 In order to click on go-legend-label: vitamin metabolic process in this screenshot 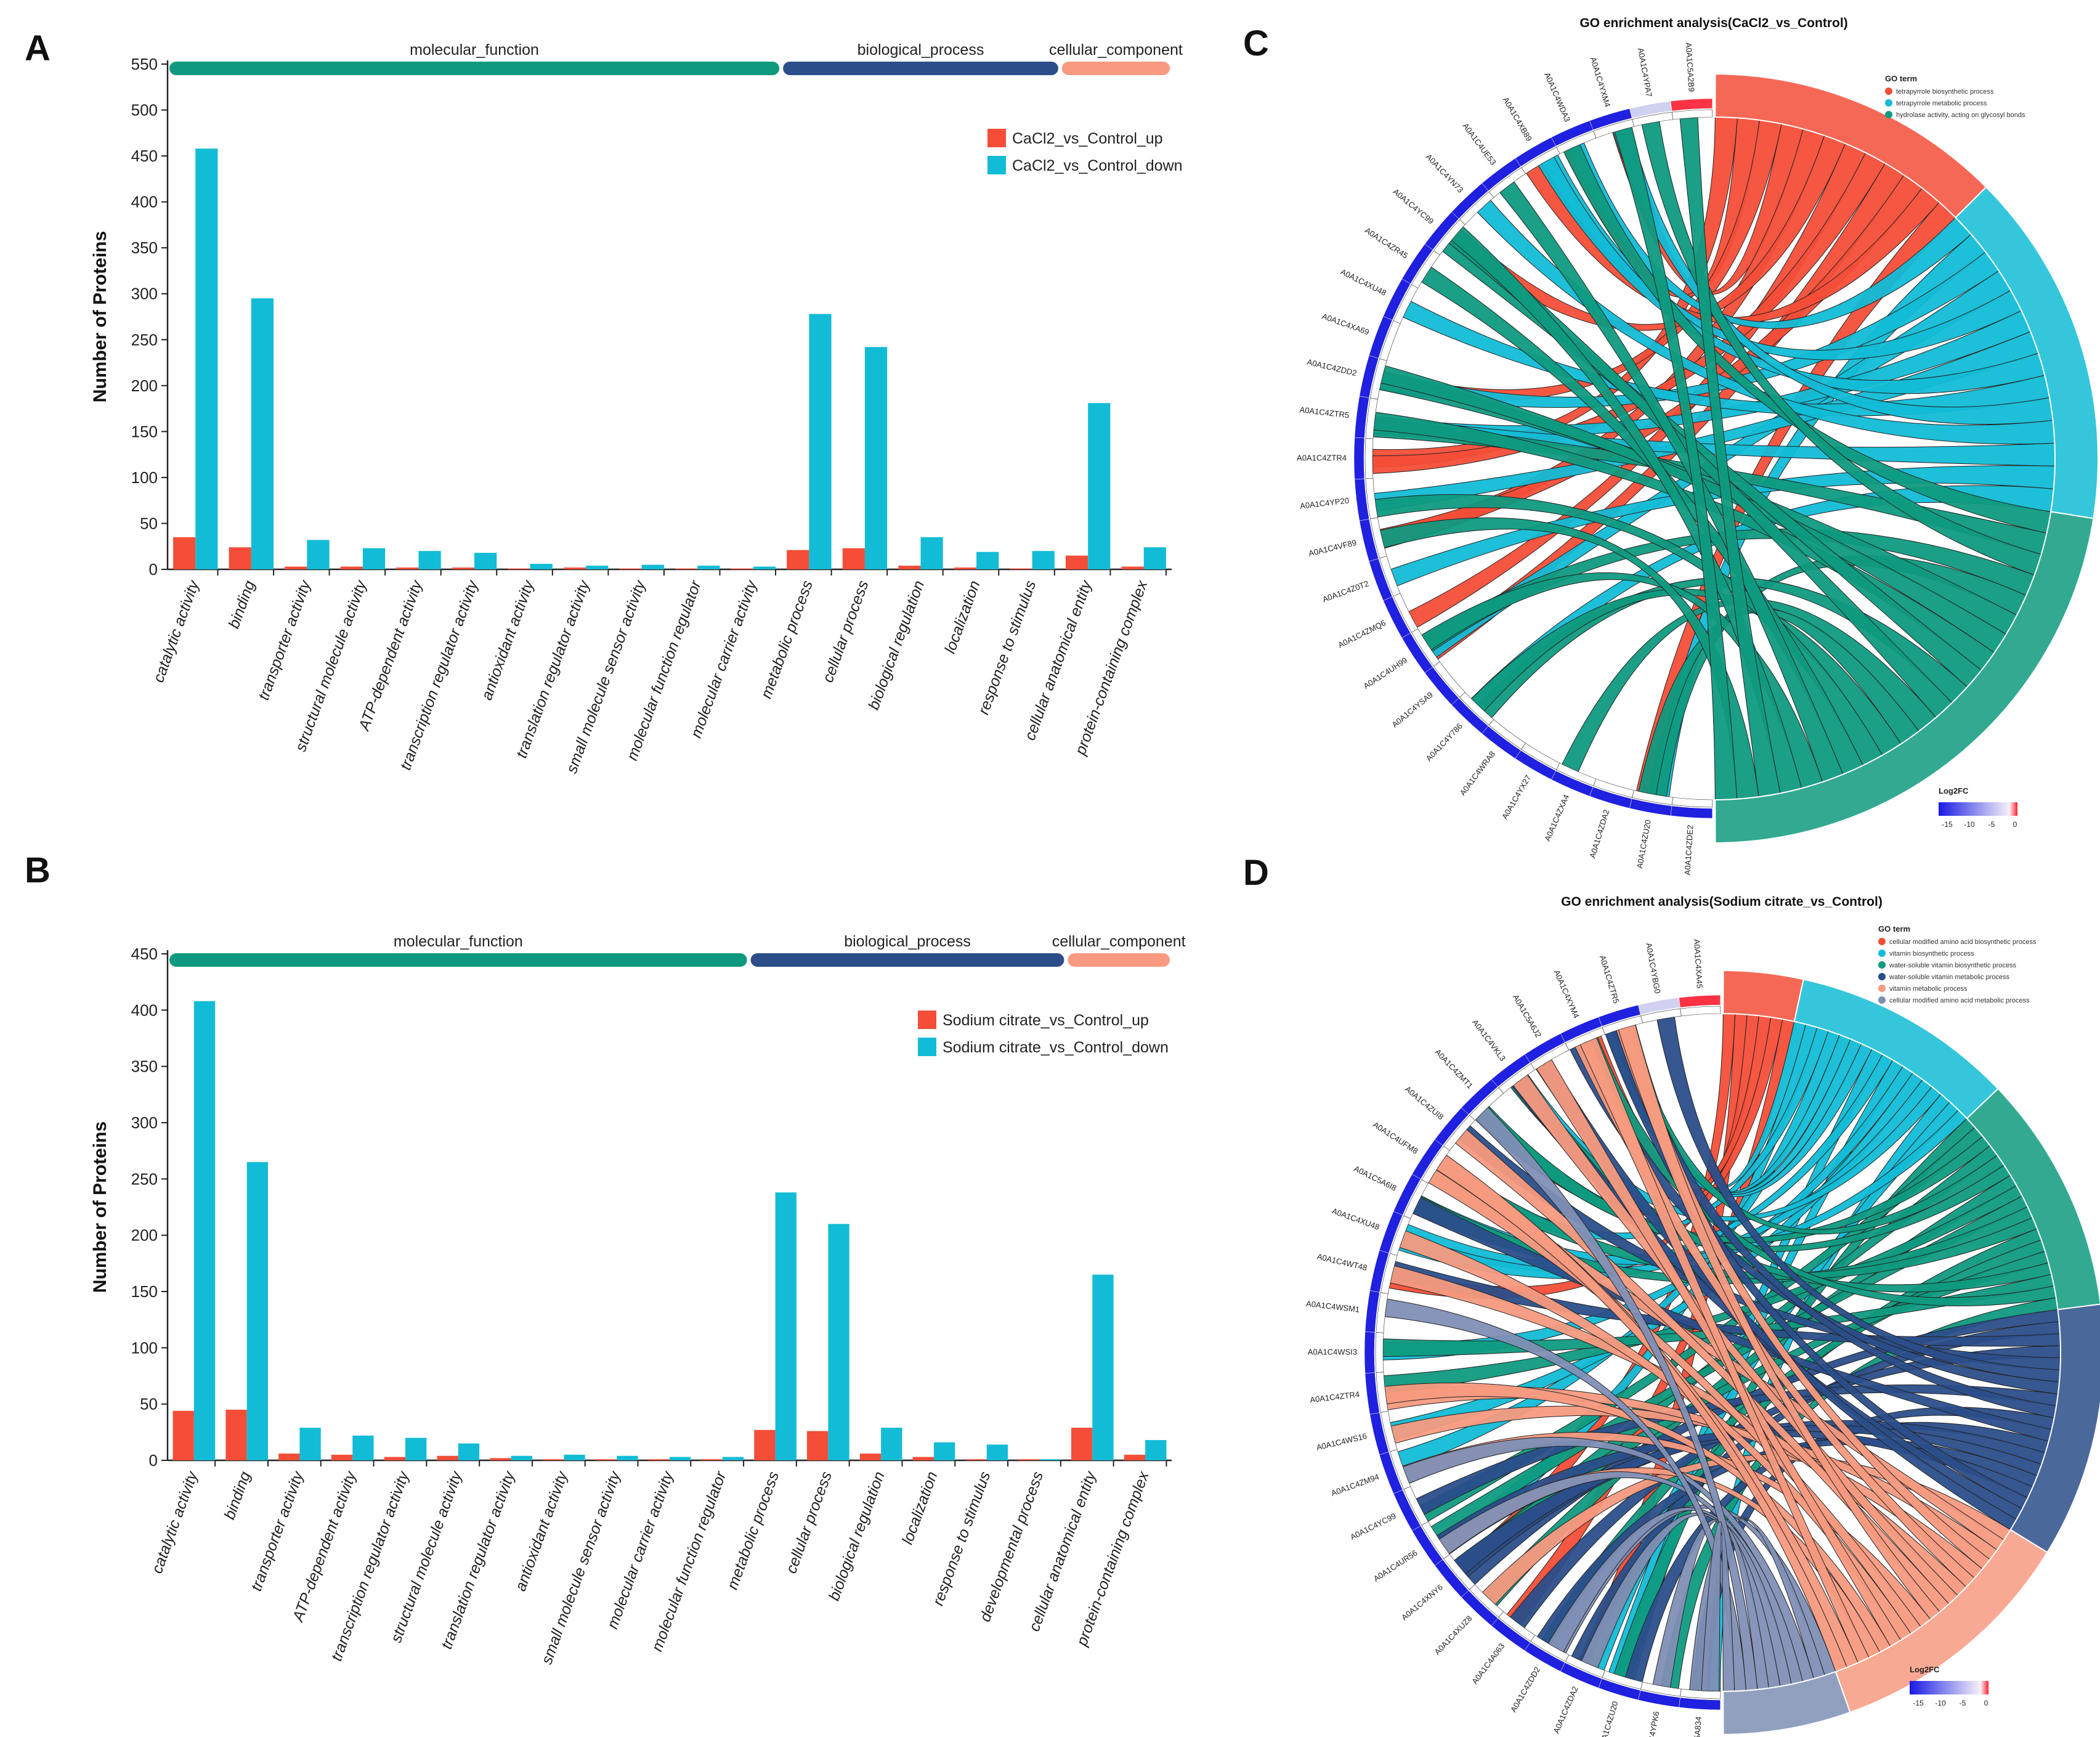, I will do `click(1928, 989)`.